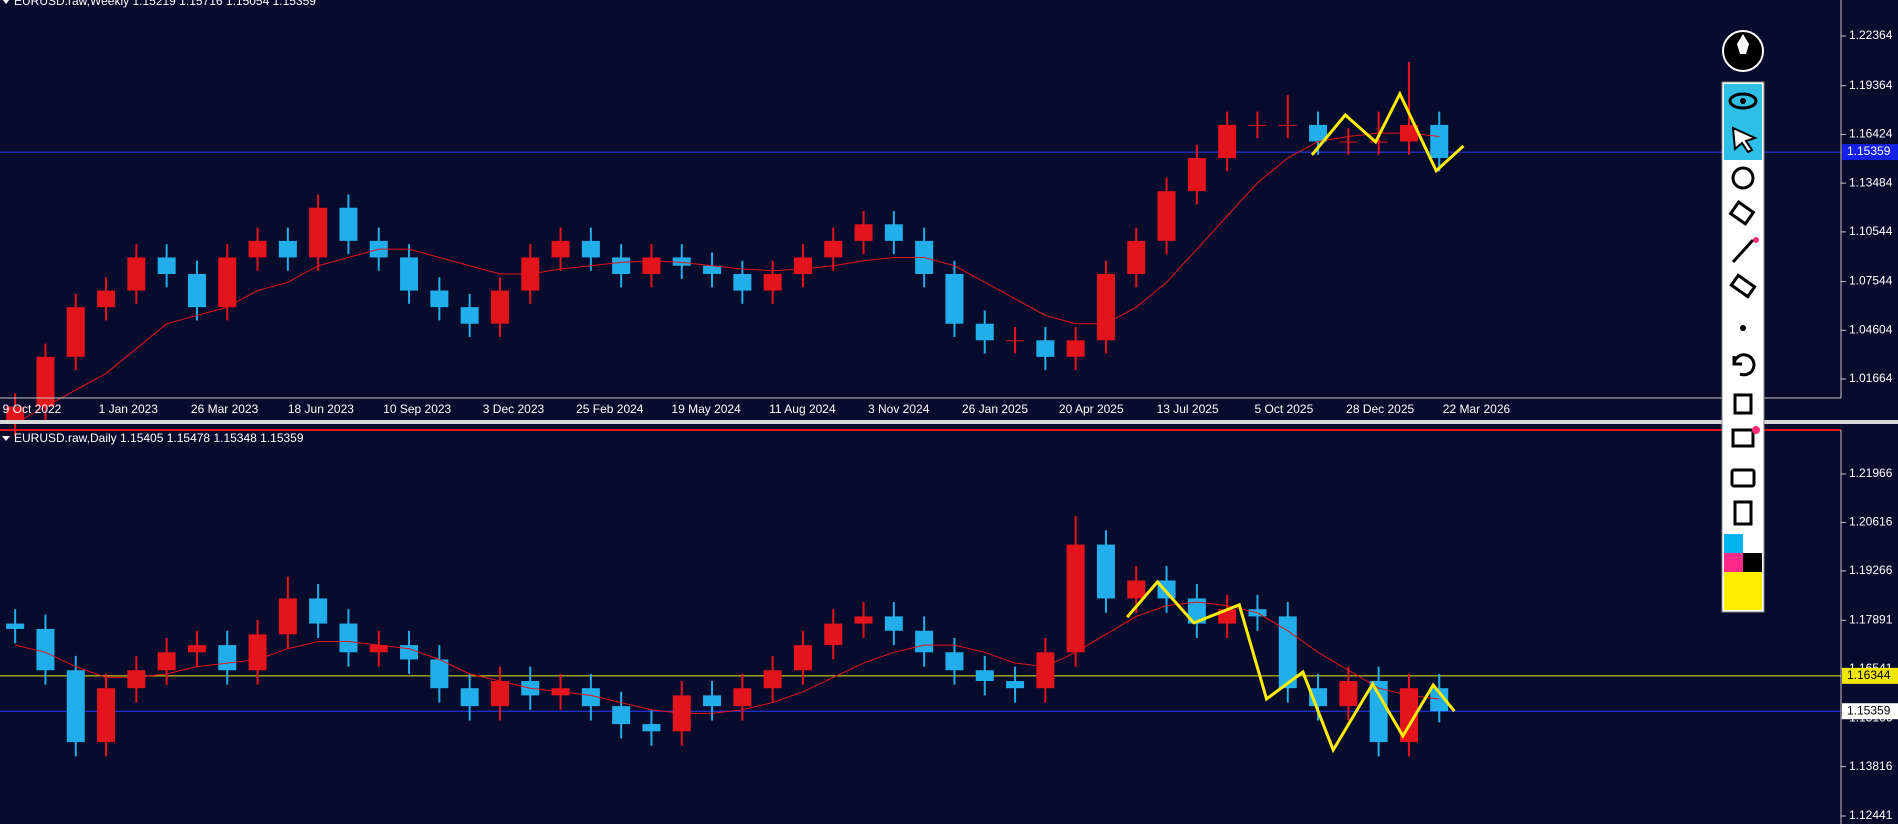  I want to click on y-tick-label: 1.16424, so click(1871, 134).